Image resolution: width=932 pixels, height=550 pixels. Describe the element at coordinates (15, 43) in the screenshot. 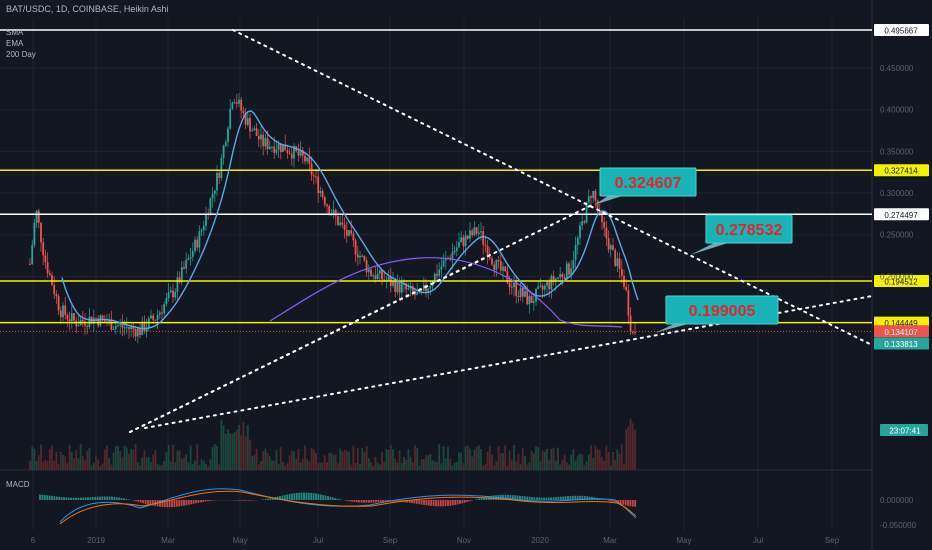

I see `indicator-ema-label: EMA` at that location.